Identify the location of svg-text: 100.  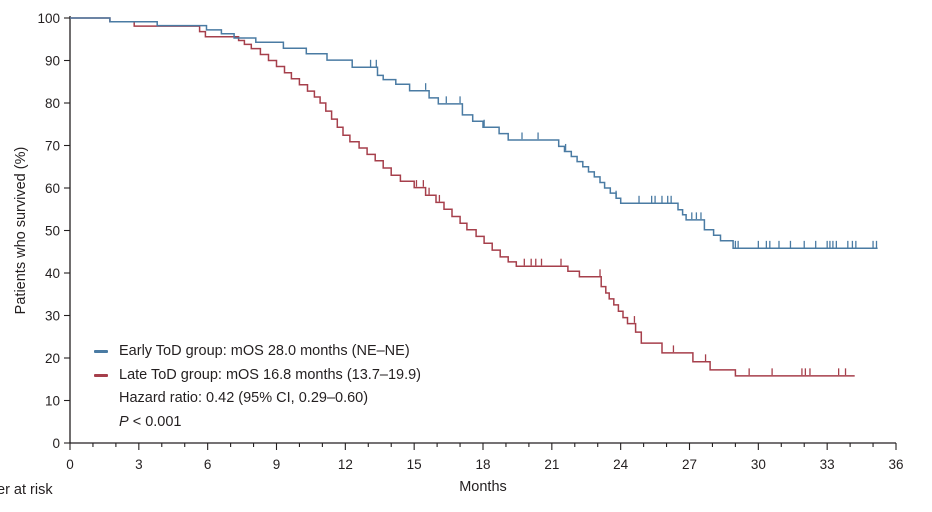
(48, 18).